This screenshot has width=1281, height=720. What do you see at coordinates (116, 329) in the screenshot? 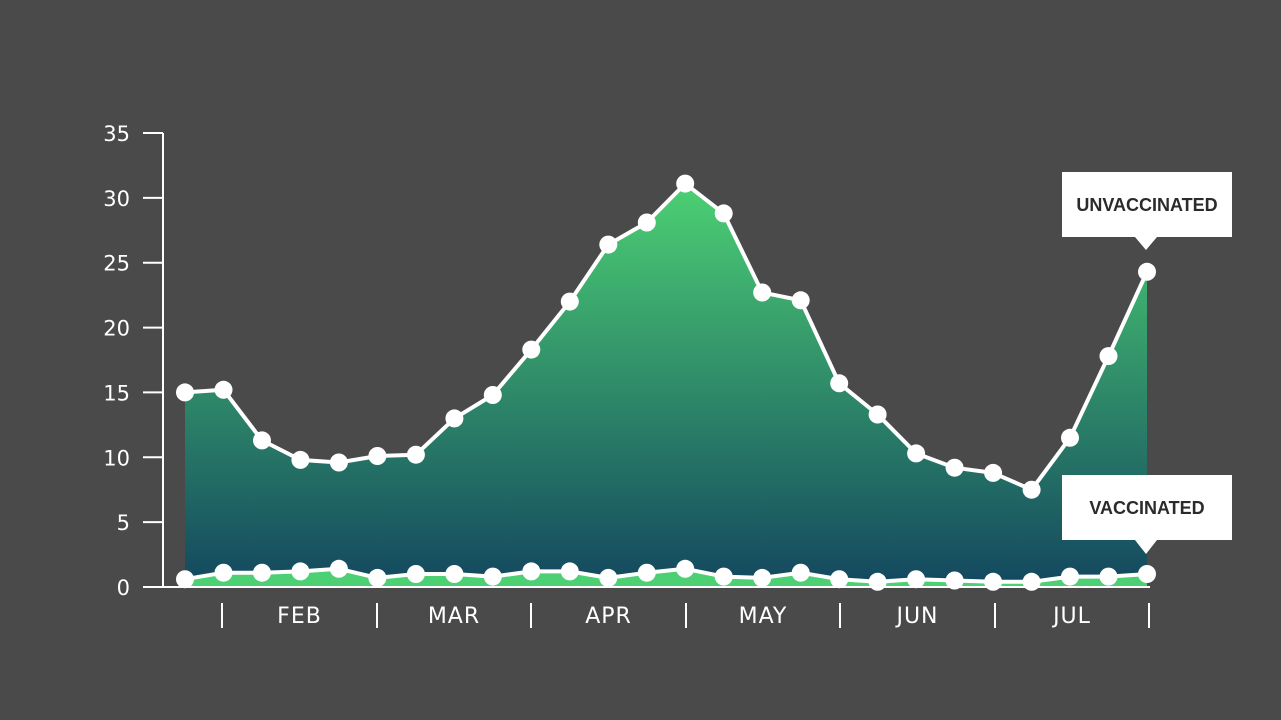
I see `y-tick-label: 20` at bounding box center [116, 329].